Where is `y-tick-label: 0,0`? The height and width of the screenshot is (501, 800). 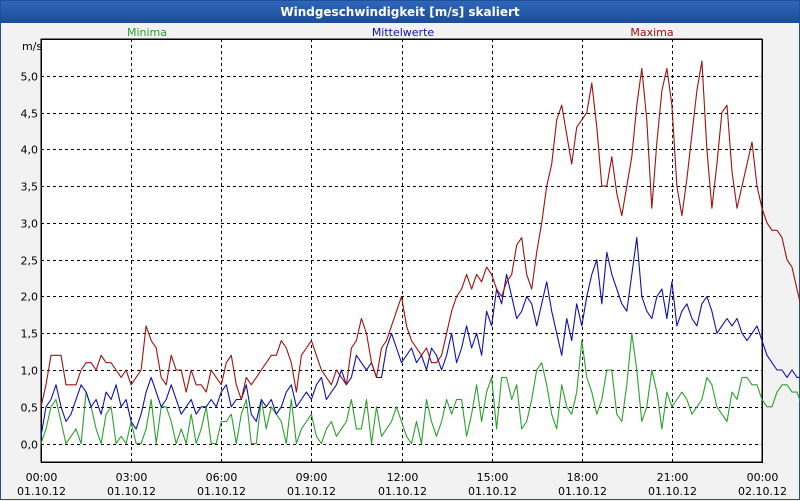 y-tick-label: 0,0 is located at coordinates (30, 445).